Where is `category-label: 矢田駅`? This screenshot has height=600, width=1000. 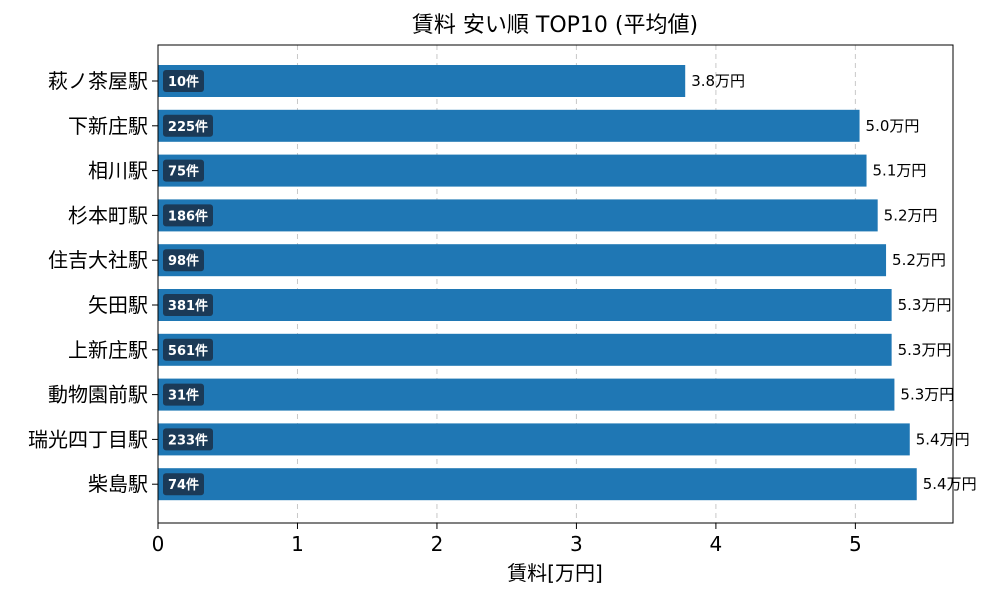 category-label: 矢田駅 is located at coordinates (118, 305).